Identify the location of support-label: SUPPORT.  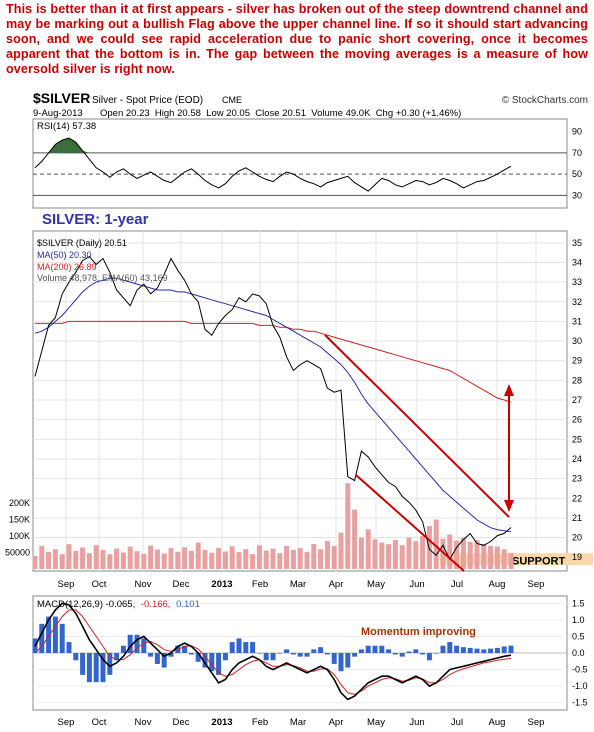
(538, 561).